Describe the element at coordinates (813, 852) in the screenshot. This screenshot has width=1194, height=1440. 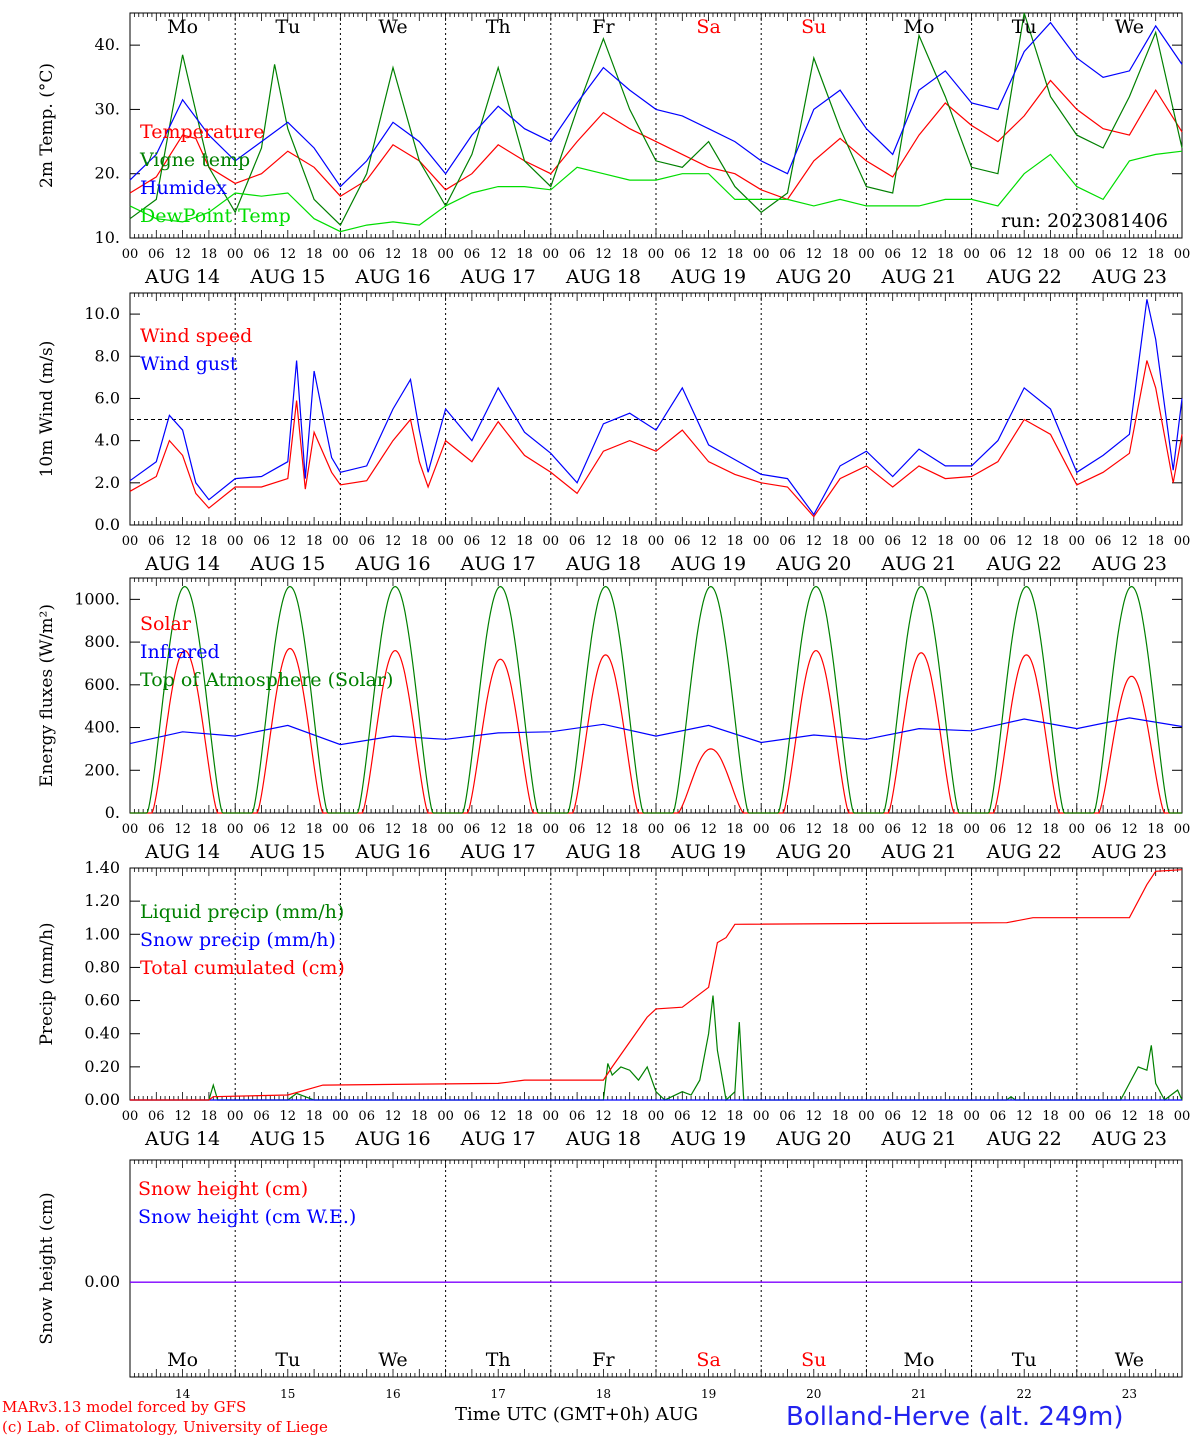
I see `date-label: AUG 20` at that location.